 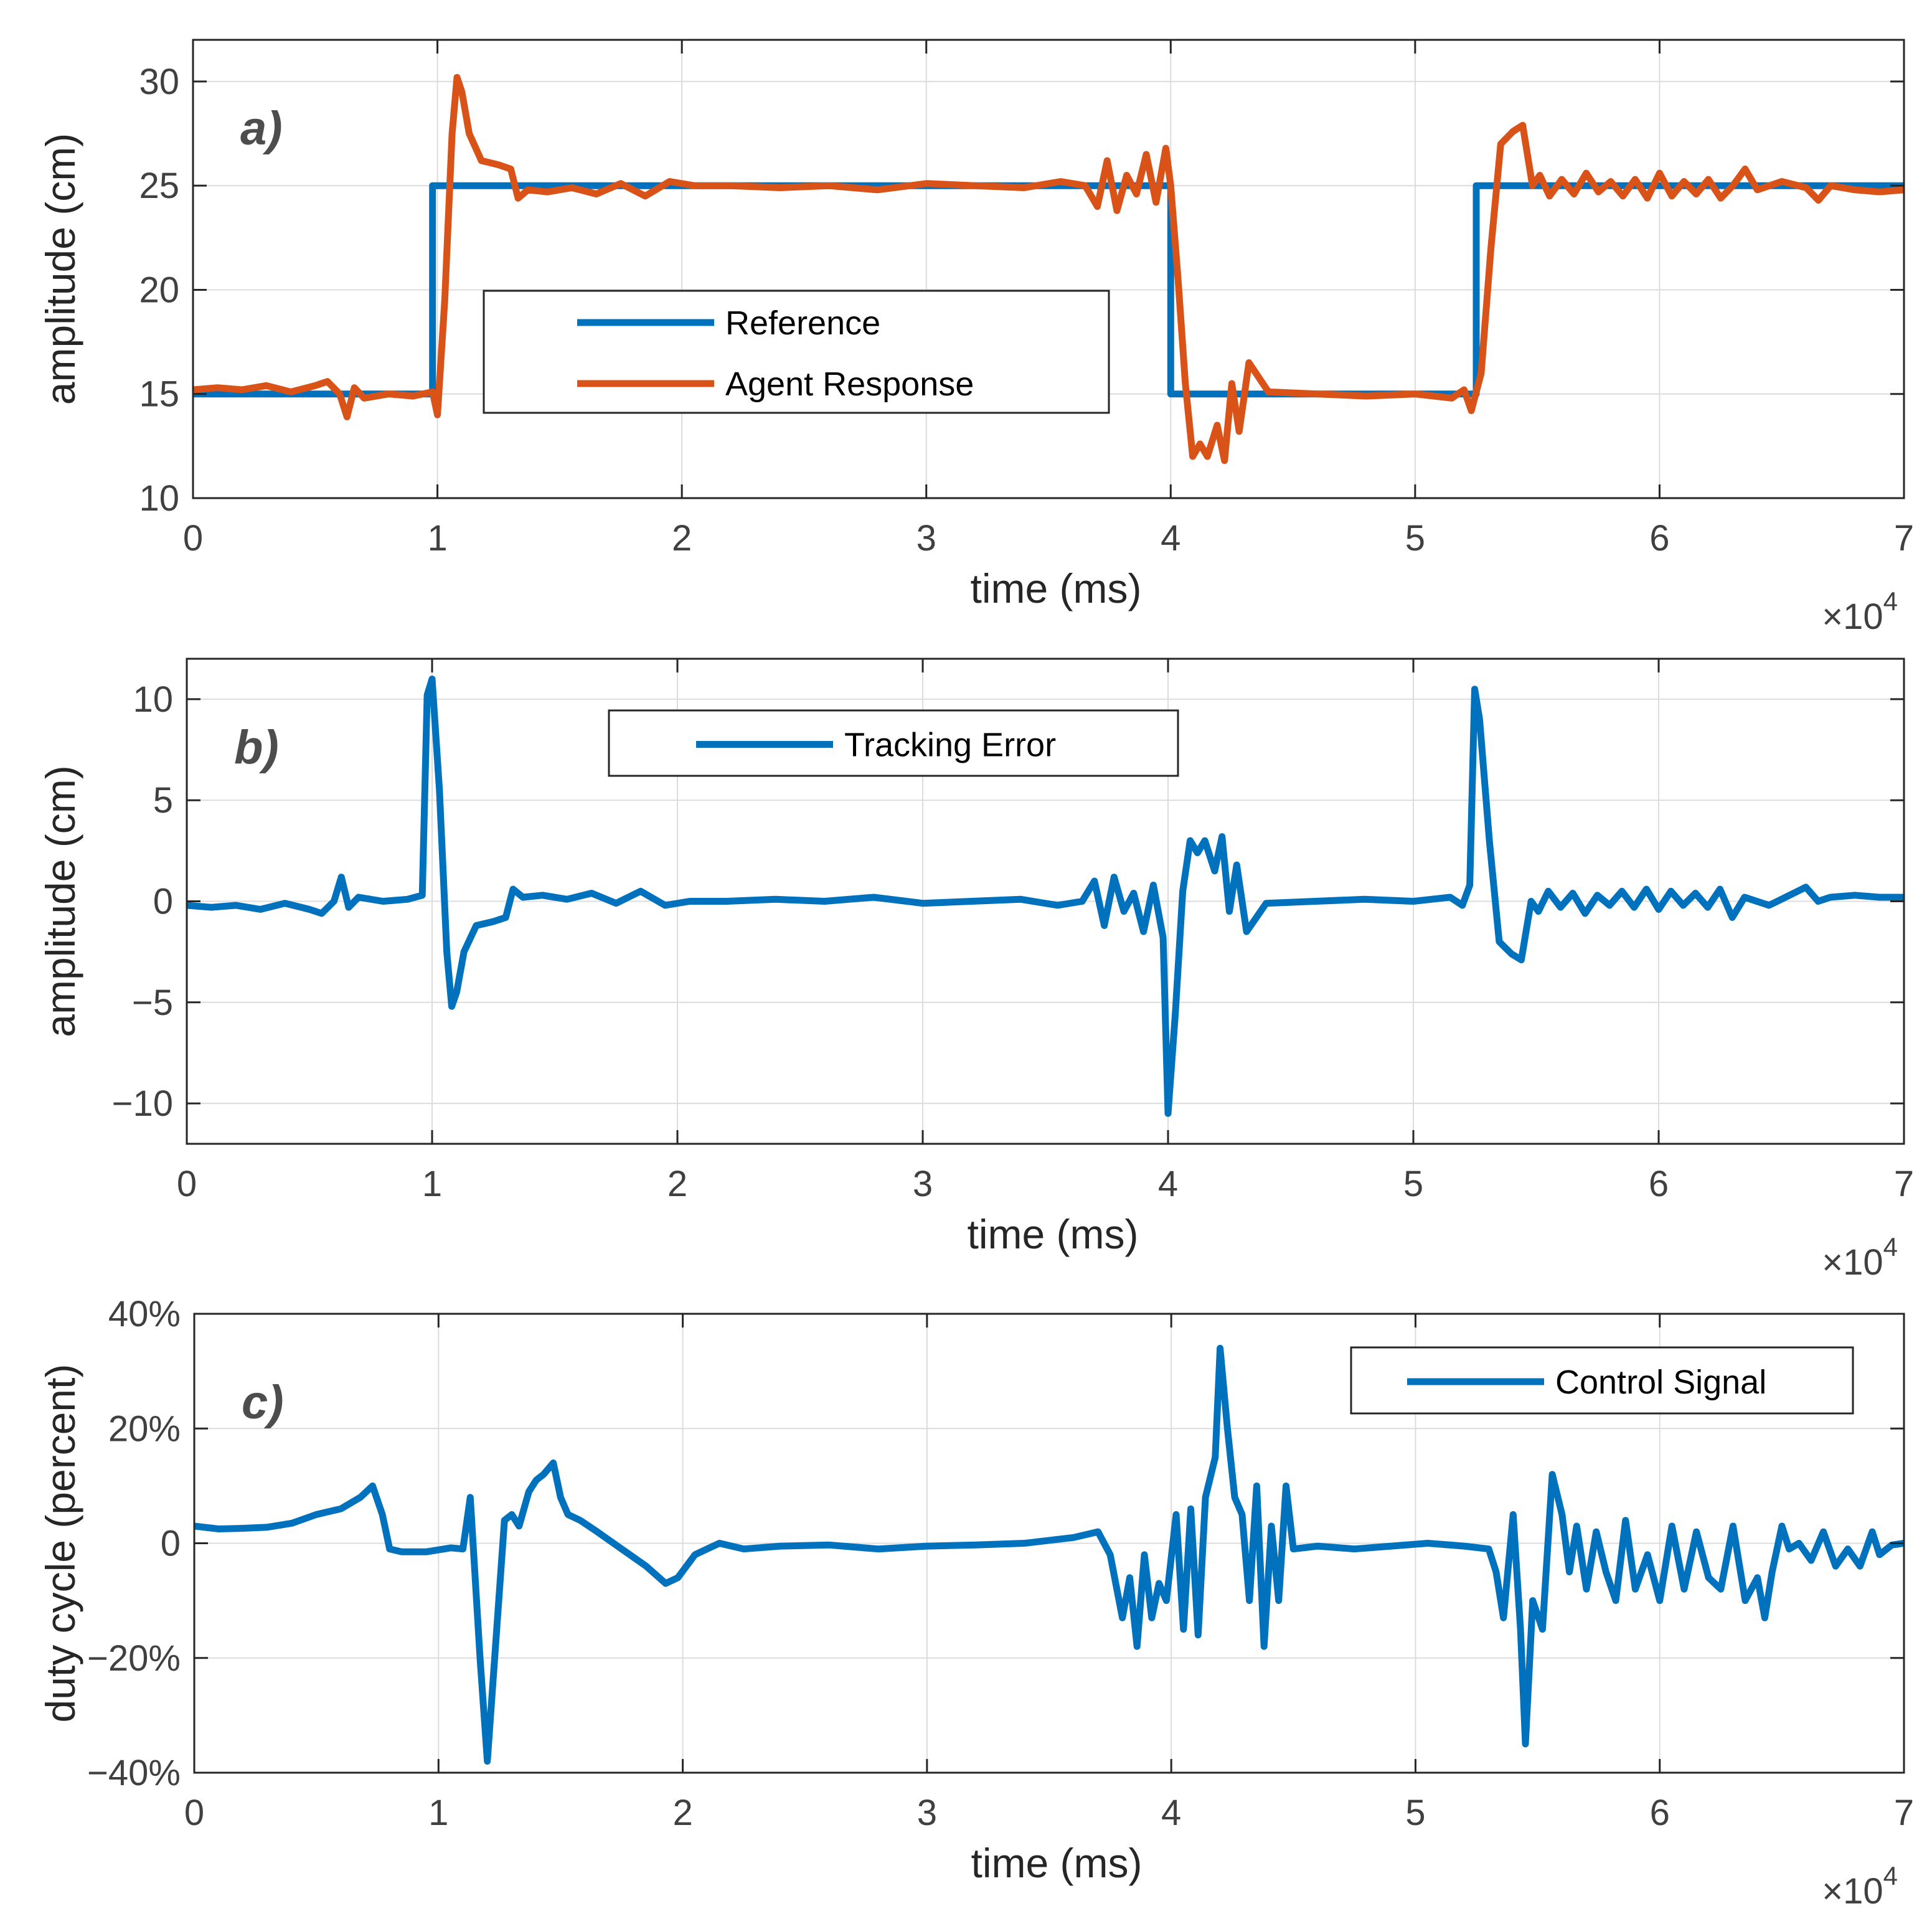 What do you see at coordinates (163, 800) in the screenshot?
I see `y-tick-label: 5` at bounding box center [163, 800].